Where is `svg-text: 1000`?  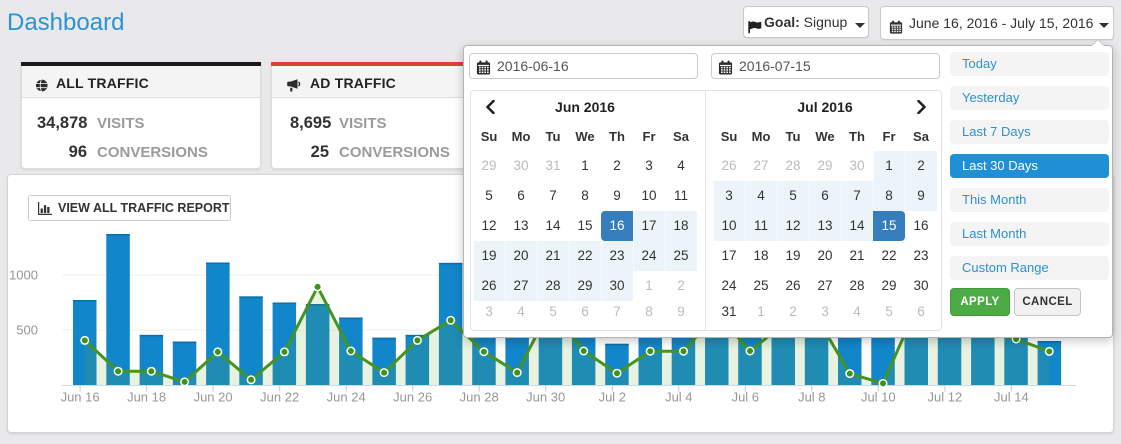
svg-text: 1000 is located at coordinates (23, 275).